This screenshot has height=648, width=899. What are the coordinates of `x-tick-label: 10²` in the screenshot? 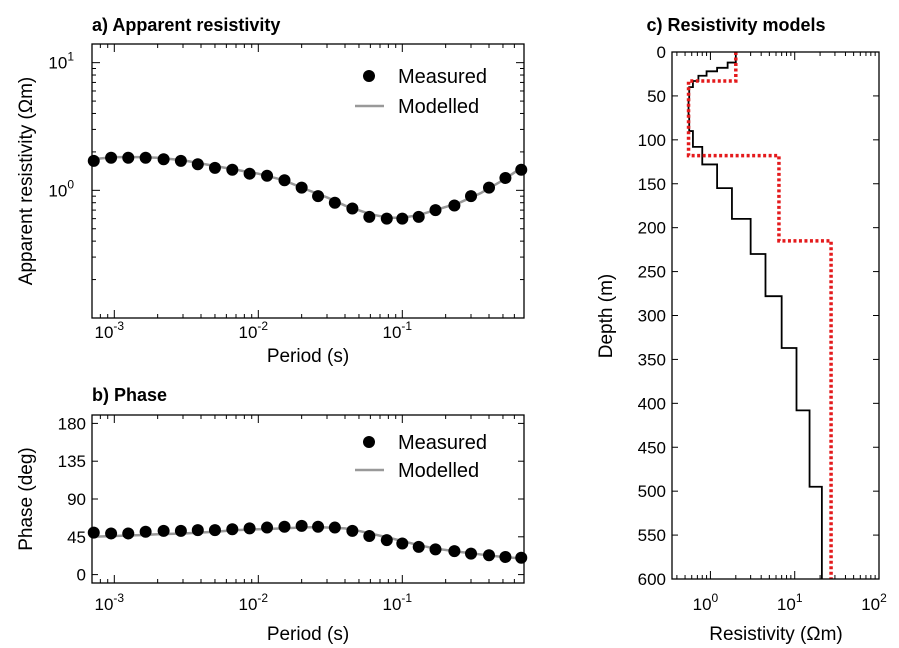 It's located at (874, 602).